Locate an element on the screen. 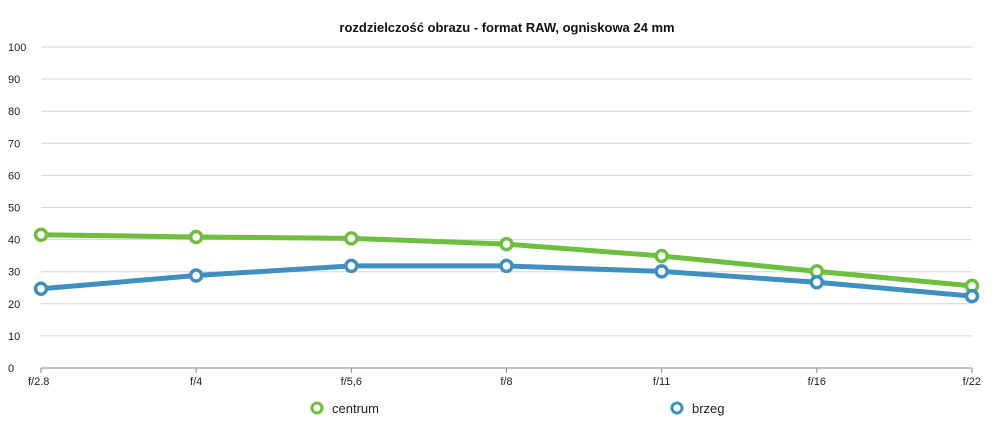  legend-item: brzeg is located at coordinates (697, 408).